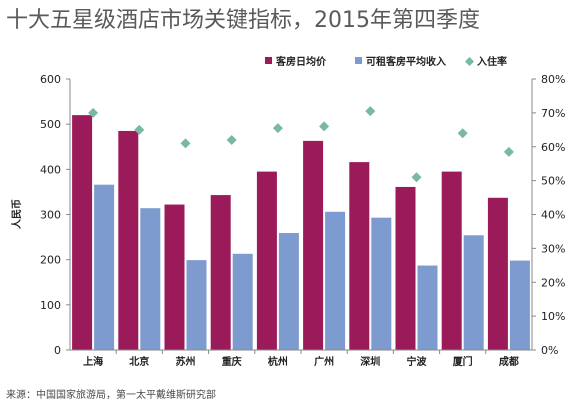  I want to click on y-tick-label: 200, so click(50, 260).